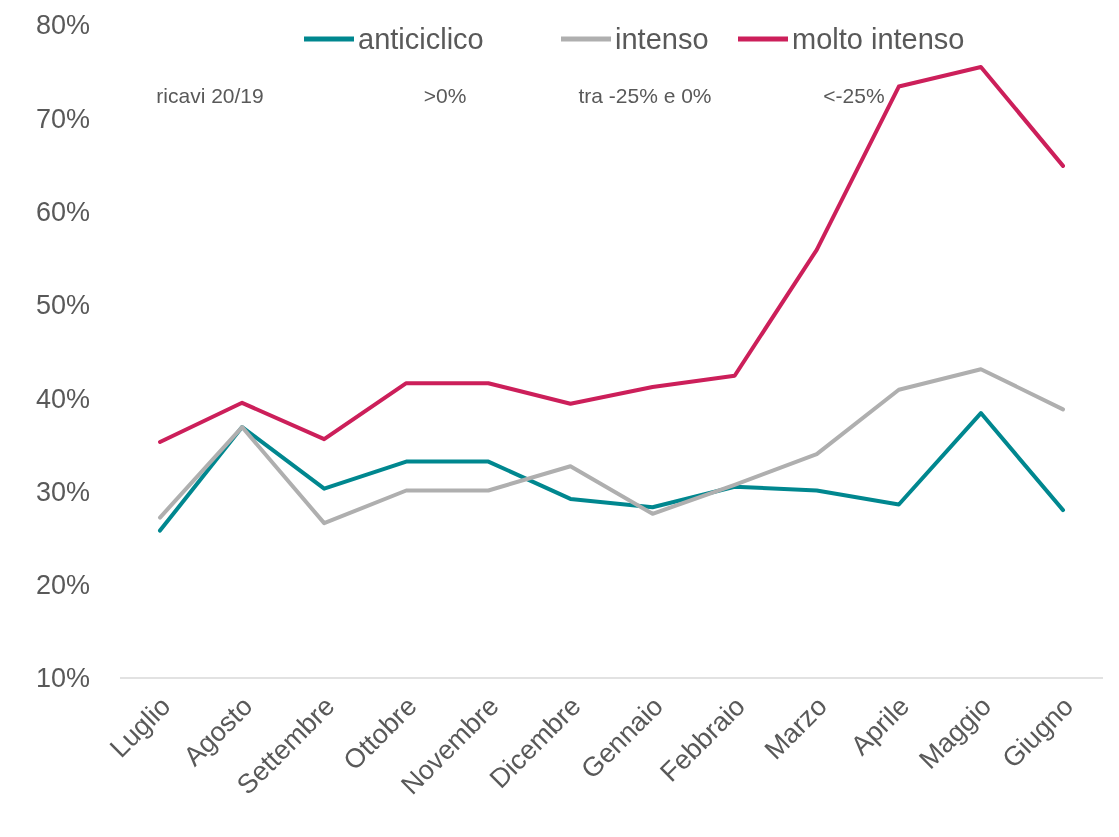 This screenshot has width=1119, height=837. I want to click on annotation: ricavi 20/19, so click(210, 96).